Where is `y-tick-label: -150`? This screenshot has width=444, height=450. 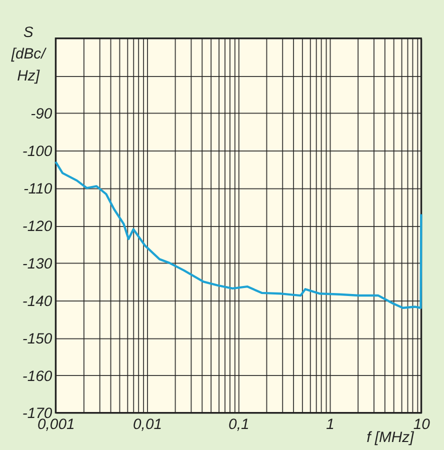
y-tick-label: -150 is located at coordinates (37, 339).